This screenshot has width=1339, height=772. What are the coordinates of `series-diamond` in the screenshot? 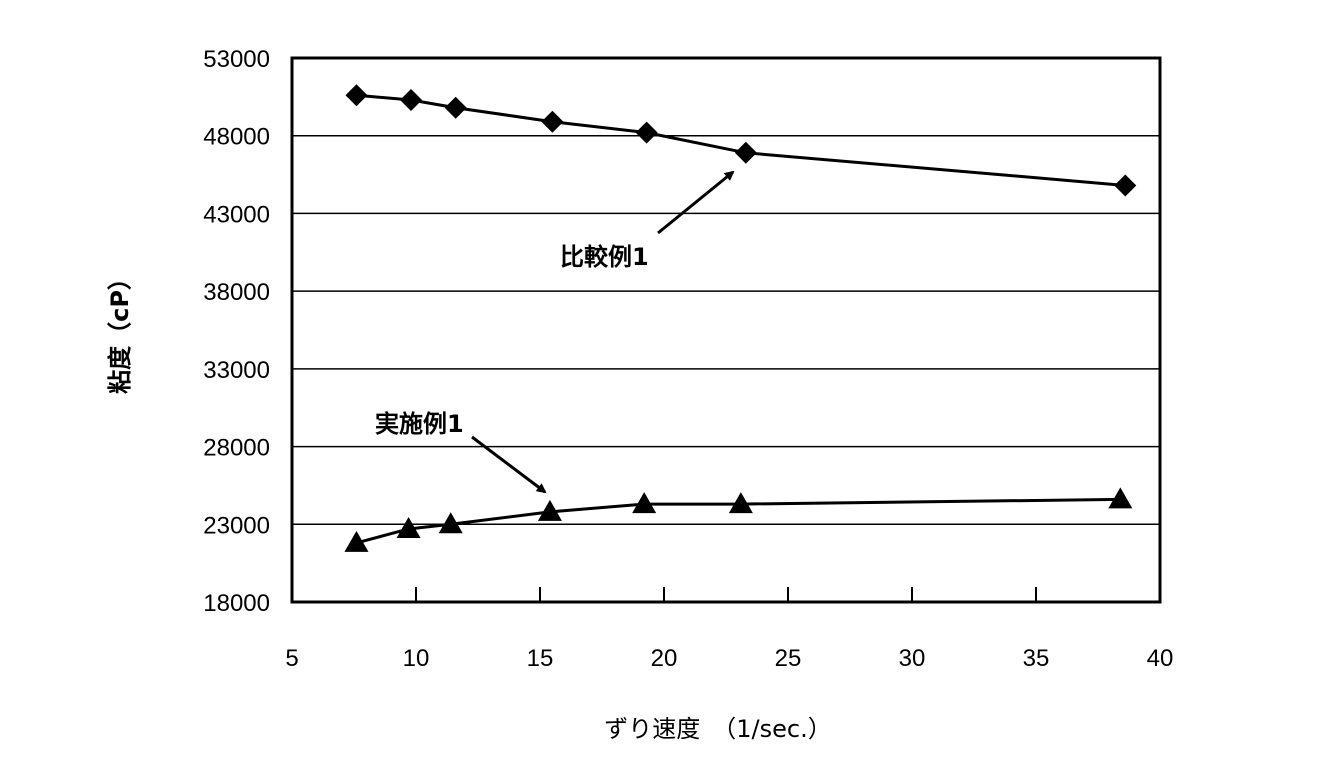 It's located at (741, 140).